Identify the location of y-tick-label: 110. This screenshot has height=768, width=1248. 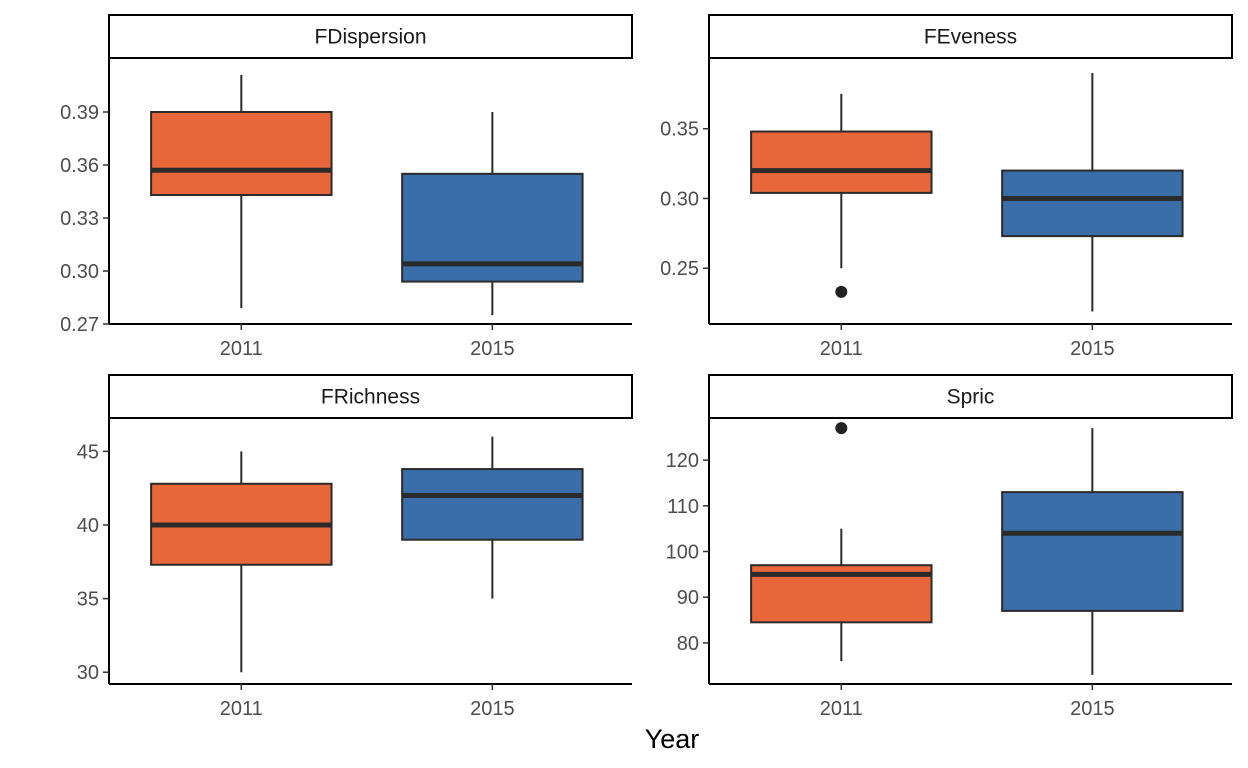
(683, 507).